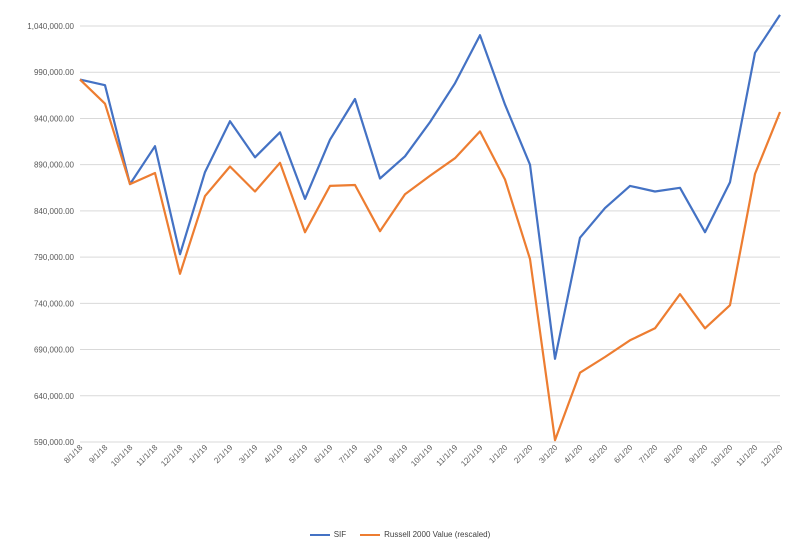  Describe the element at coordinates (54, 118) in the screenshot. I see `y-tick-label: 940,000.00` at that location.